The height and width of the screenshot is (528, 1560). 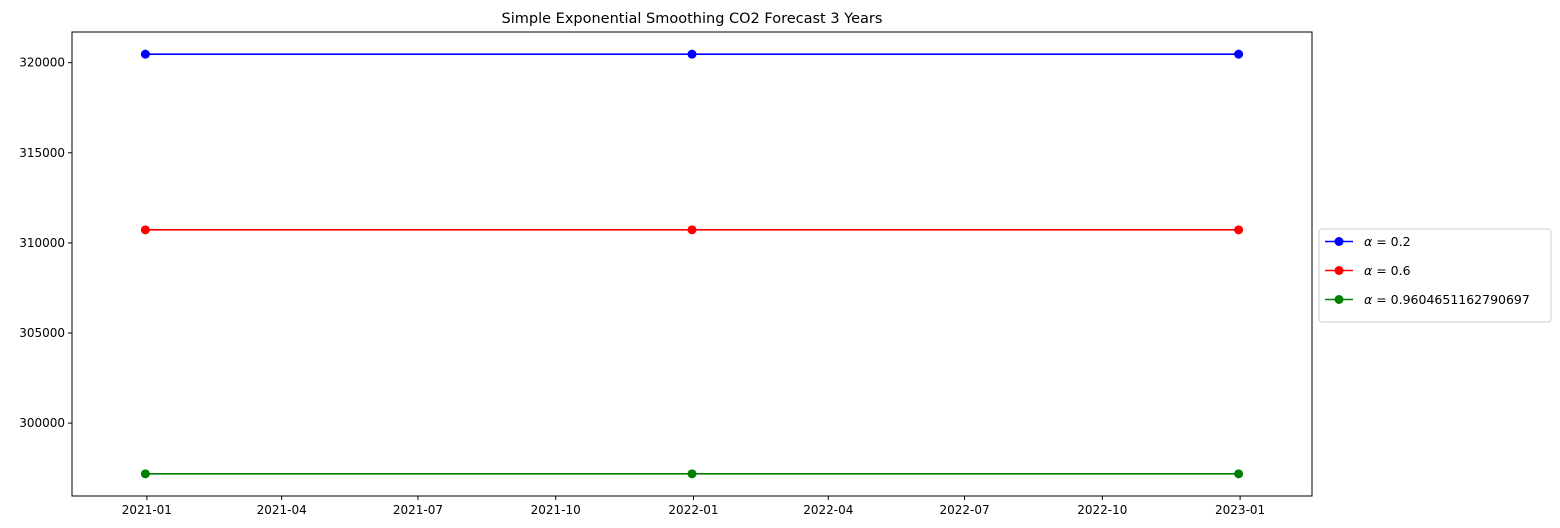 I want to click on x-tick-label: 2021-01, so click(x=147, y=510).